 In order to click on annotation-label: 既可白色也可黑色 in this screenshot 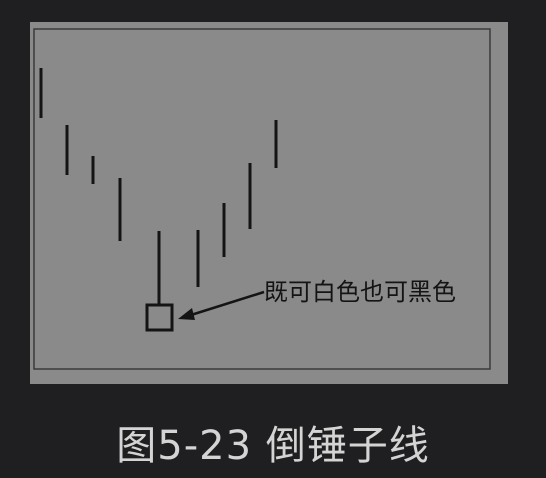, I will do `click(360, 292)`.